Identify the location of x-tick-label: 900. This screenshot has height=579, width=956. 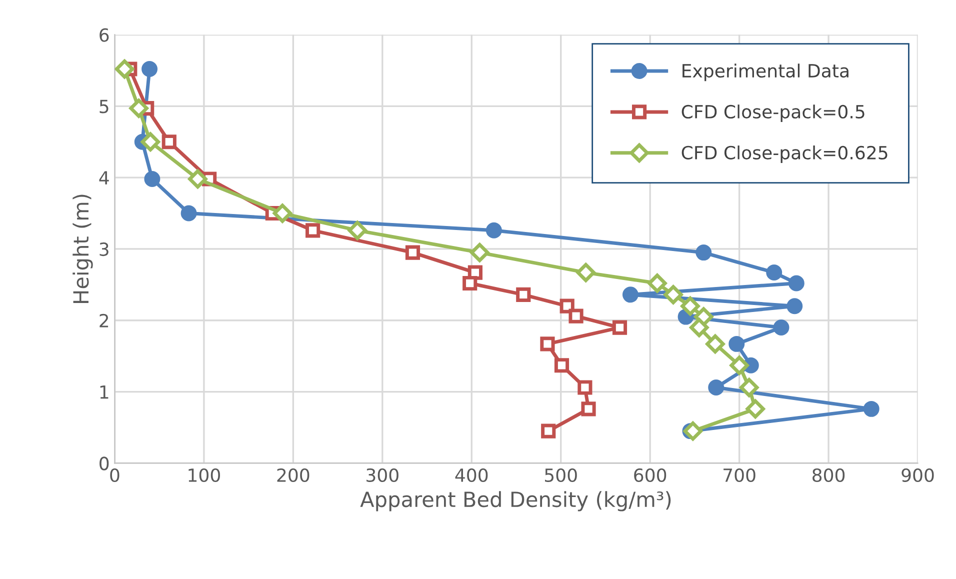
(918, 475).